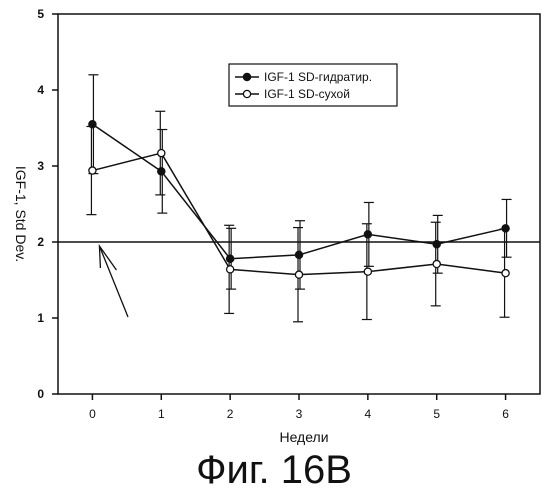 The image size is (548, 500). What do you see at coordinates (318, 77) in the screenshot?
I see `legend-label: IGF-1 SD-гидратир.` at bounding box center [318, 77].